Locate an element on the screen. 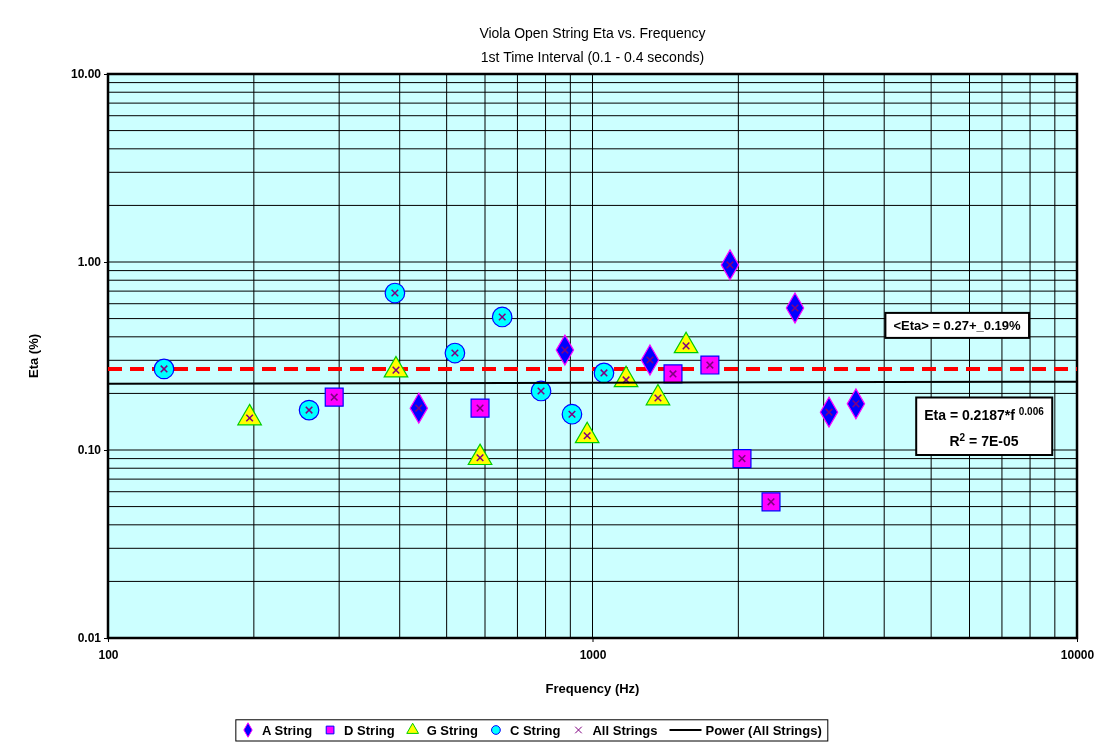  legend-label: C String is located at coordinates (535, 730).